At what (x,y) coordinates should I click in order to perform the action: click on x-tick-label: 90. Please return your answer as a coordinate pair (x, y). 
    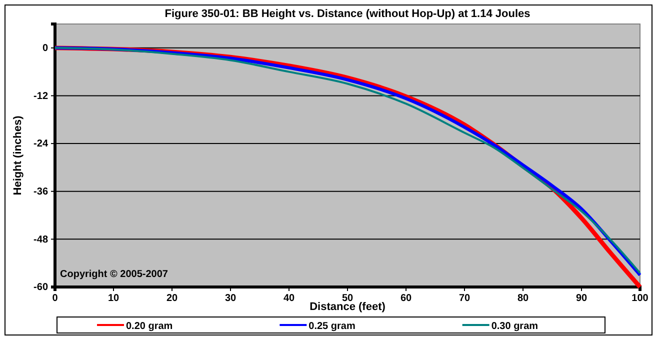
    Looking at the image, I should click on (582, 298).